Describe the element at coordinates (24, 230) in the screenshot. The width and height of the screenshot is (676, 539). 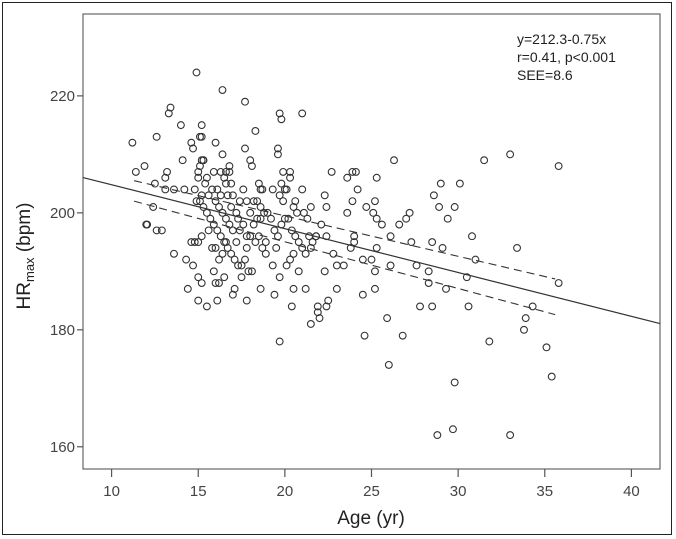
I see `y-axis-title-suffix: (bpm)` at that location.